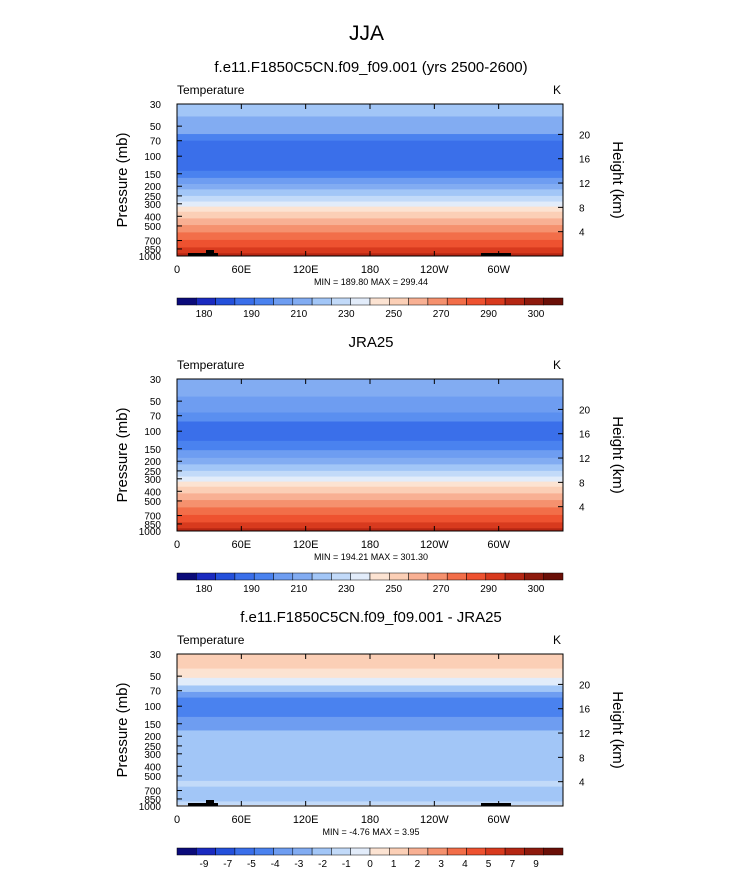 The image size is (733, 872). What do you see at coordinates (536, 589) in the screenshot?
I see `colorbar-label: 300` at bounding box center [536, 589].